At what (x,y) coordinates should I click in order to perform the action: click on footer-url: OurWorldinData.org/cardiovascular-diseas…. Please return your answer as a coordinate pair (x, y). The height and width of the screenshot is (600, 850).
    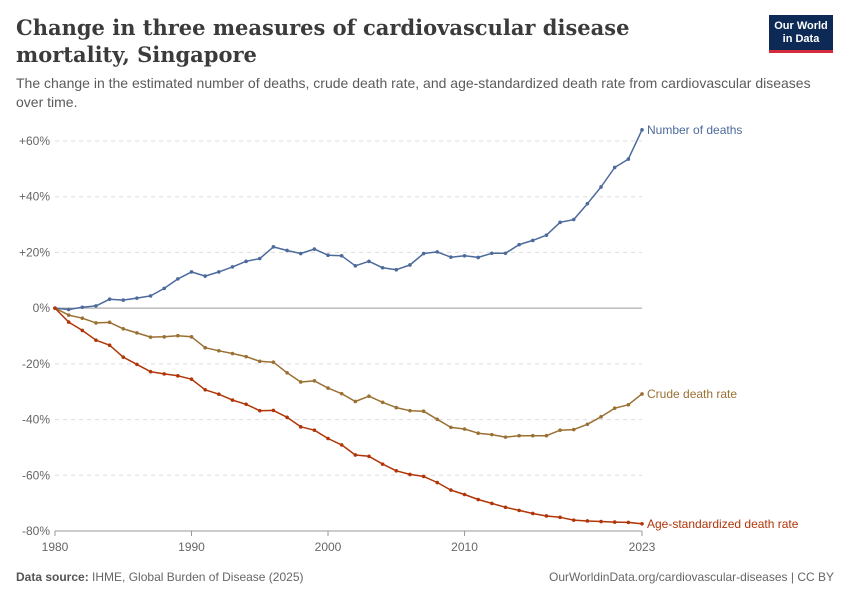
    Looking at the image, I should click on (691, 577).